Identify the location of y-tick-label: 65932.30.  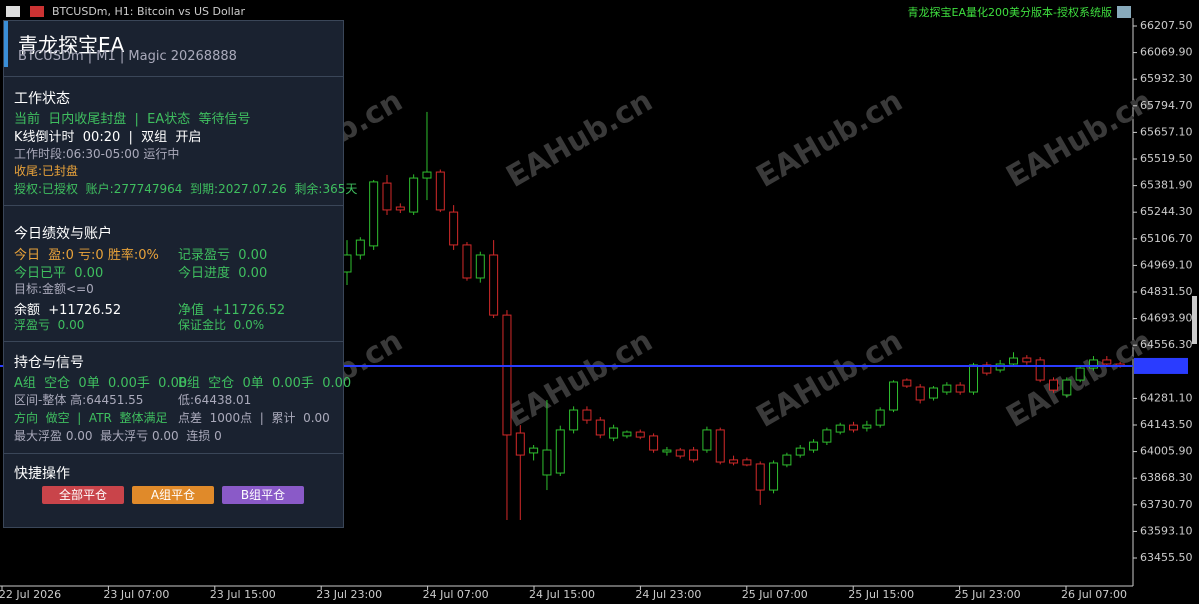
(1166, 78).